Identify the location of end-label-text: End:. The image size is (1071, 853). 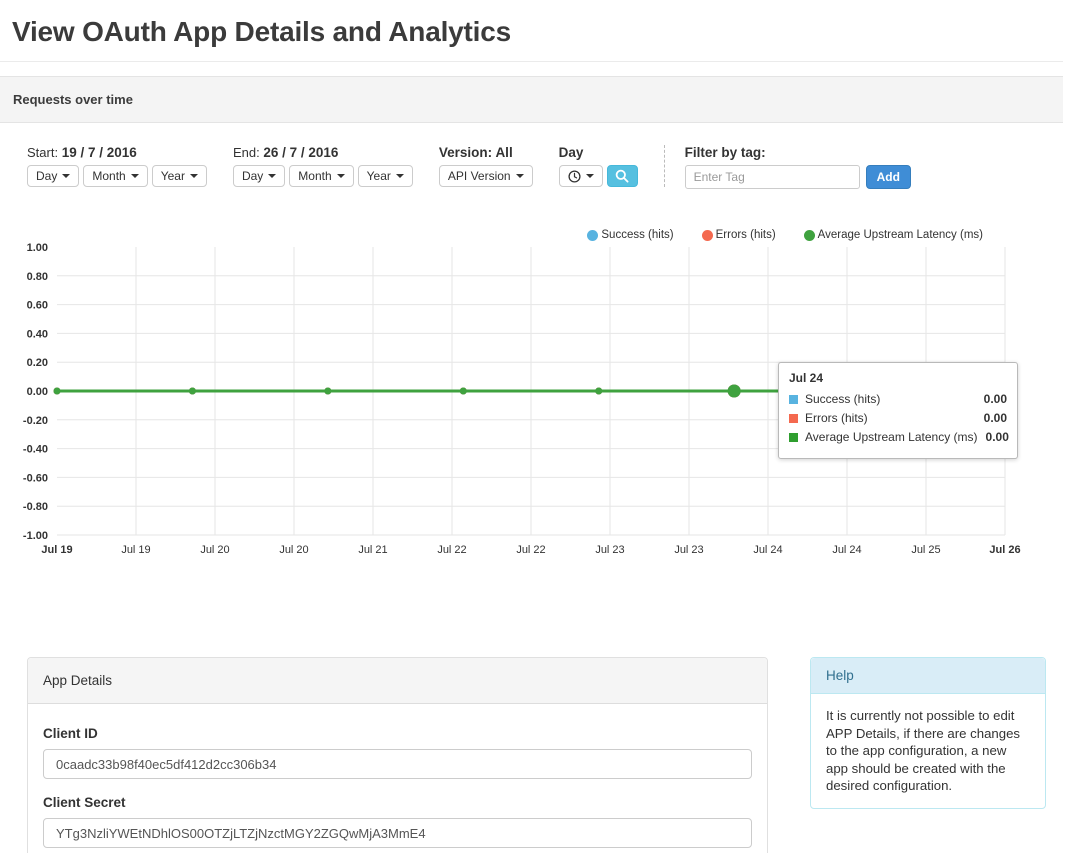
(246, 152).